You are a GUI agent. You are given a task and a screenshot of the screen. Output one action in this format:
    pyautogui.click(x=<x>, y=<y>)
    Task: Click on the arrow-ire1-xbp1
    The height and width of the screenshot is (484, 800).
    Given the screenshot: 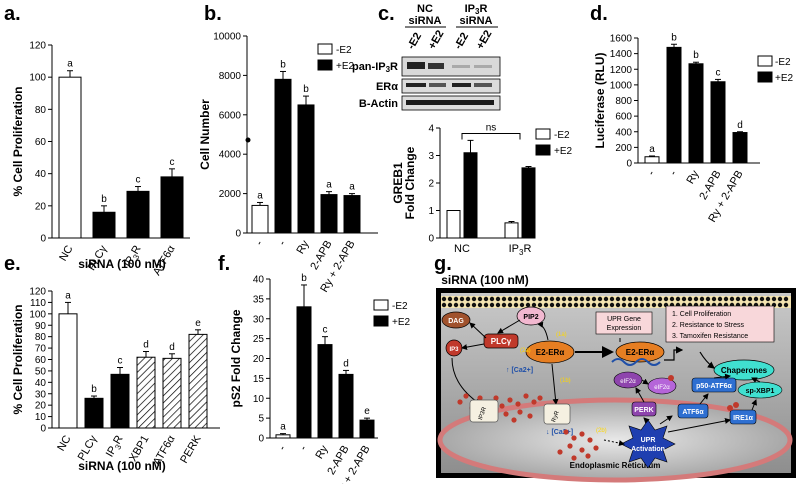 What is the action you would take?
    pyautogui.click(x=754, y=405)
    